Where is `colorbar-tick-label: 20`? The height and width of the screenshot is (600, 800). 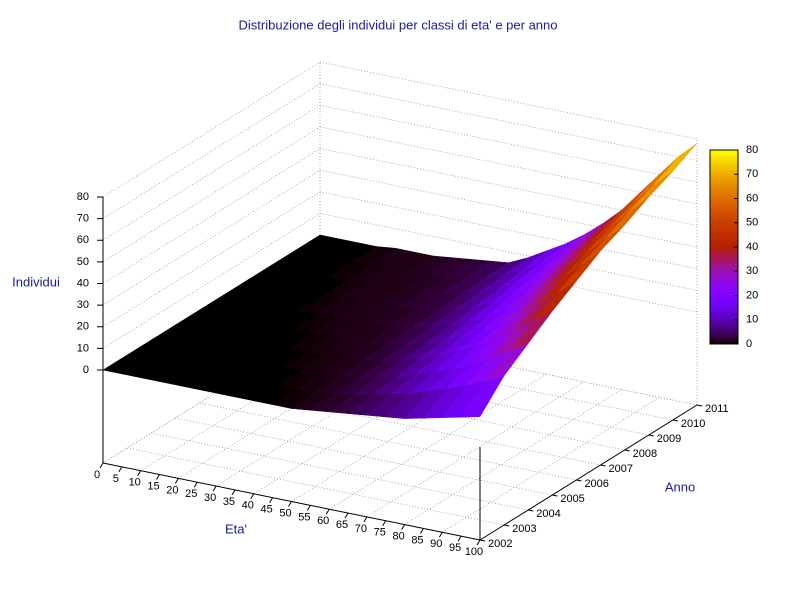 colorbar-tick-label: 20 is located at coordinates (752, 295).